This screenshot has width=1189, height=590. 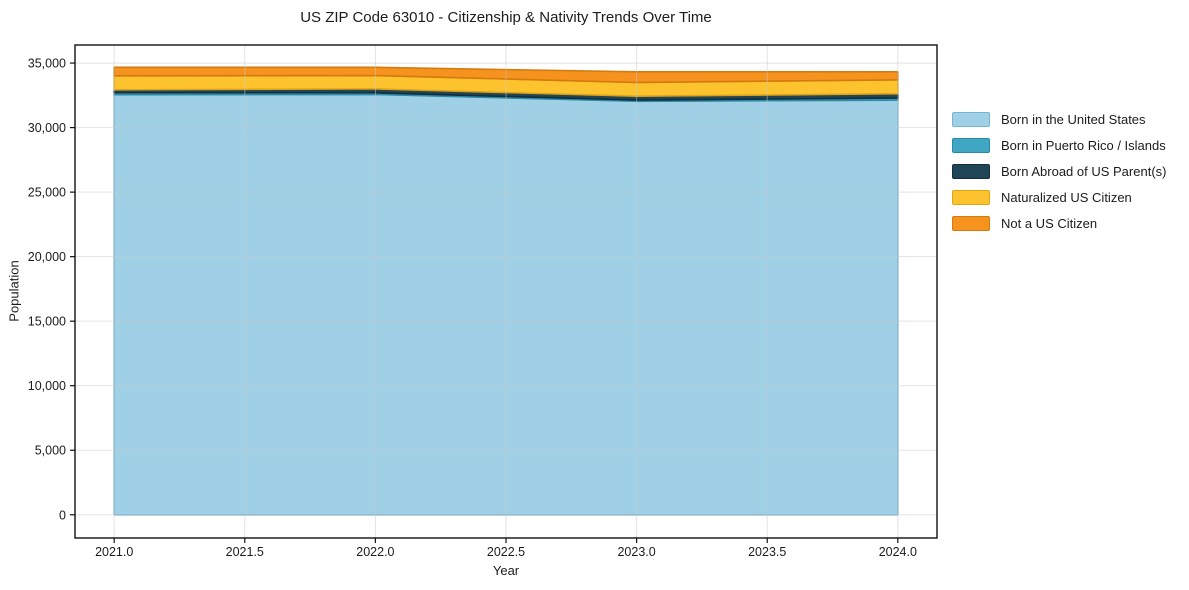 I want to click on y-tick-label: 20,000, so click(x=47, y=257).